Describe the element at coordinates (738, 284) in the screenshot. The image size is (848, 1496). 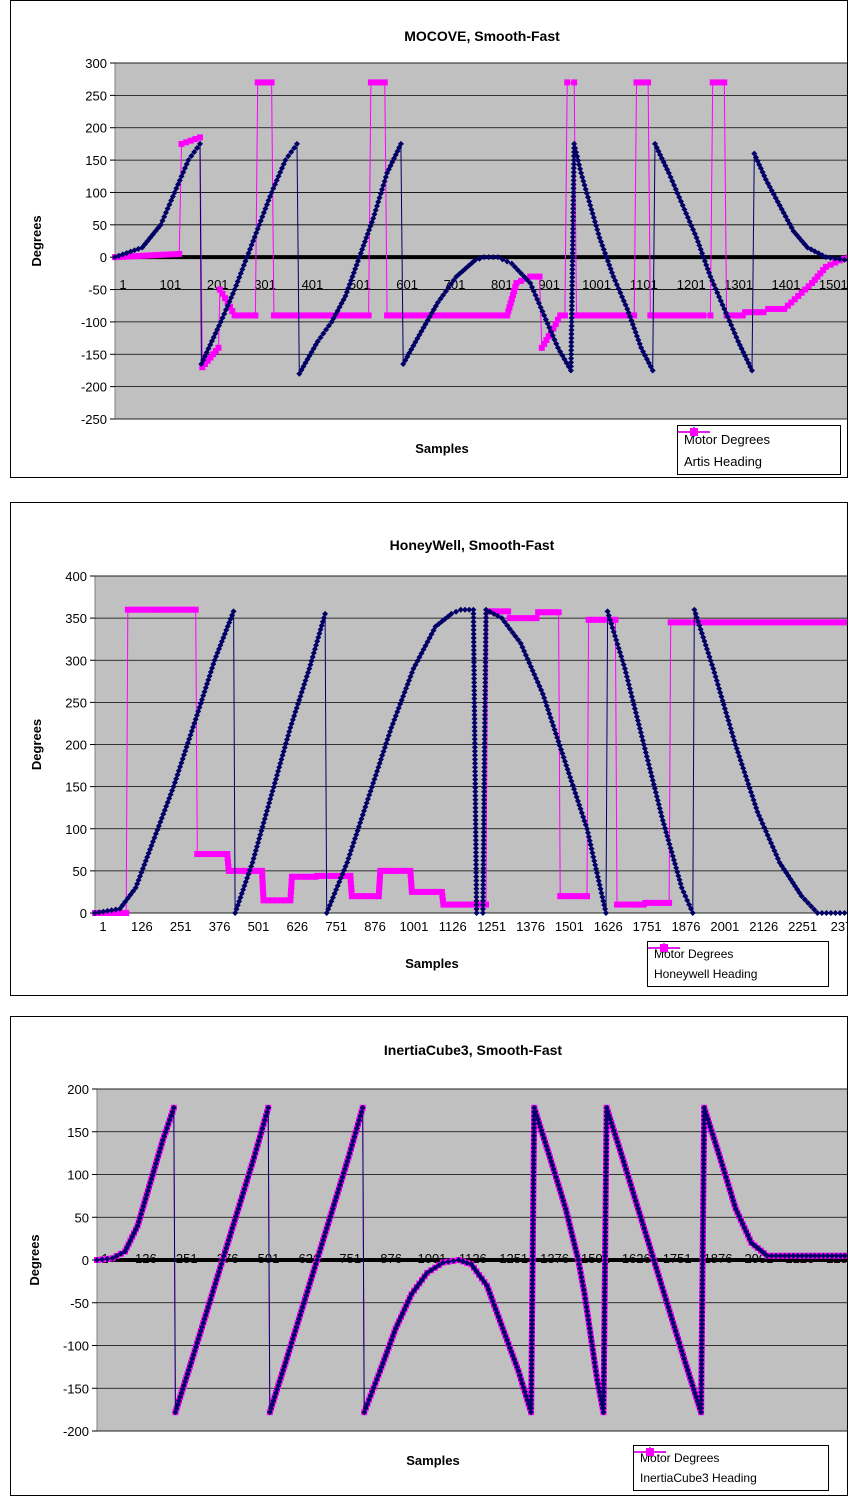
I see `x-tick-label: 1301` at that location.